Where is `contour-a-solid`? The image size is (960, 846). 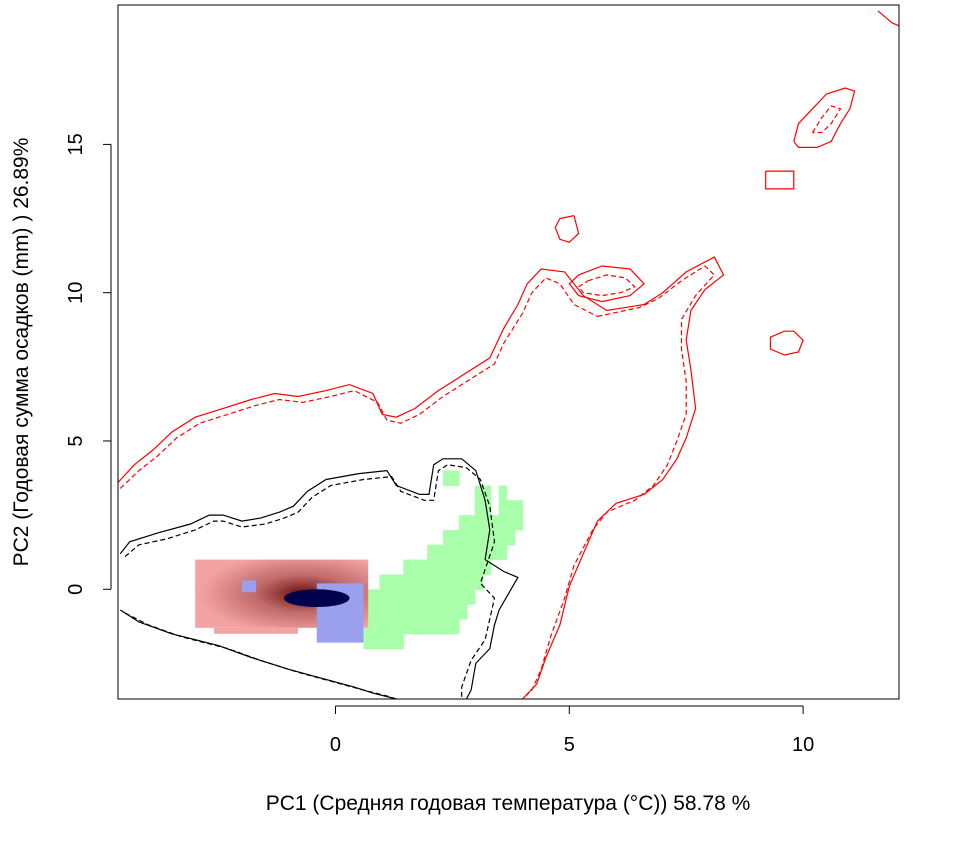 contour-a-solid is located at coordinates (319, 578).